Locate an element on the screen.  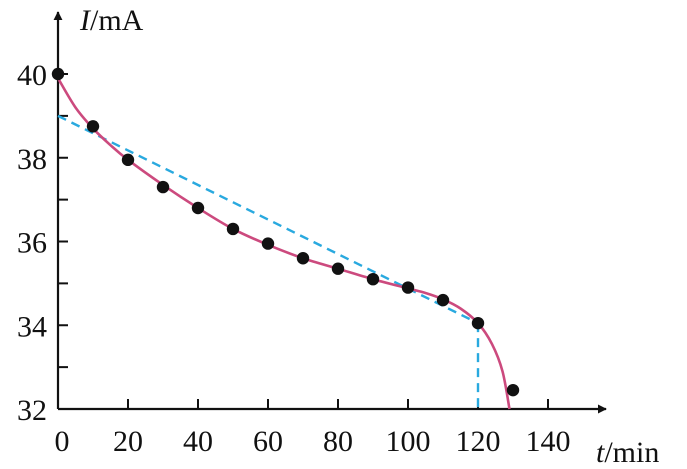
x-ticks: 20 40 60 80 100 120 140 is located at coordinates (342, 428).